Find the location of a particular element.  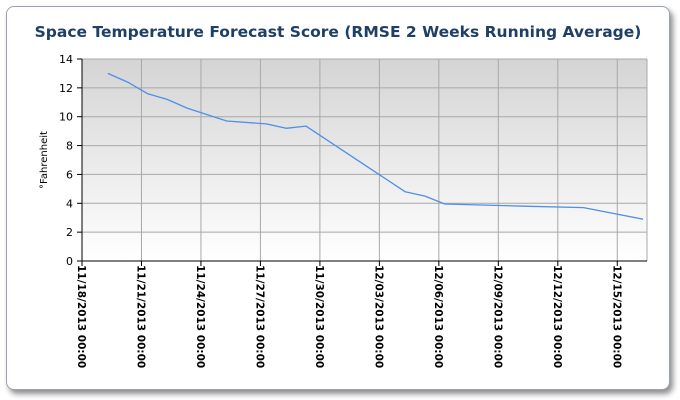

y-tick-label: 2 is located at coordinates (69, 232).